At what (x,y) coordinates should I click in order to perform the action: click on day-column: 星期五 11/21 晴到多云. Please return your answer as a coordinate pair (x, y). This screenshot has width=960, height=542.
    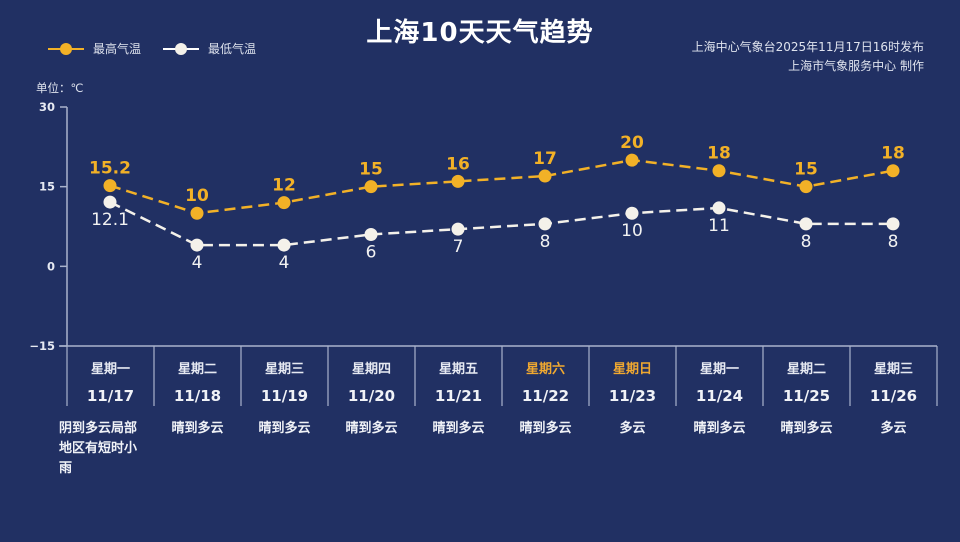
    Looking at the image, I should click on (458, 412).